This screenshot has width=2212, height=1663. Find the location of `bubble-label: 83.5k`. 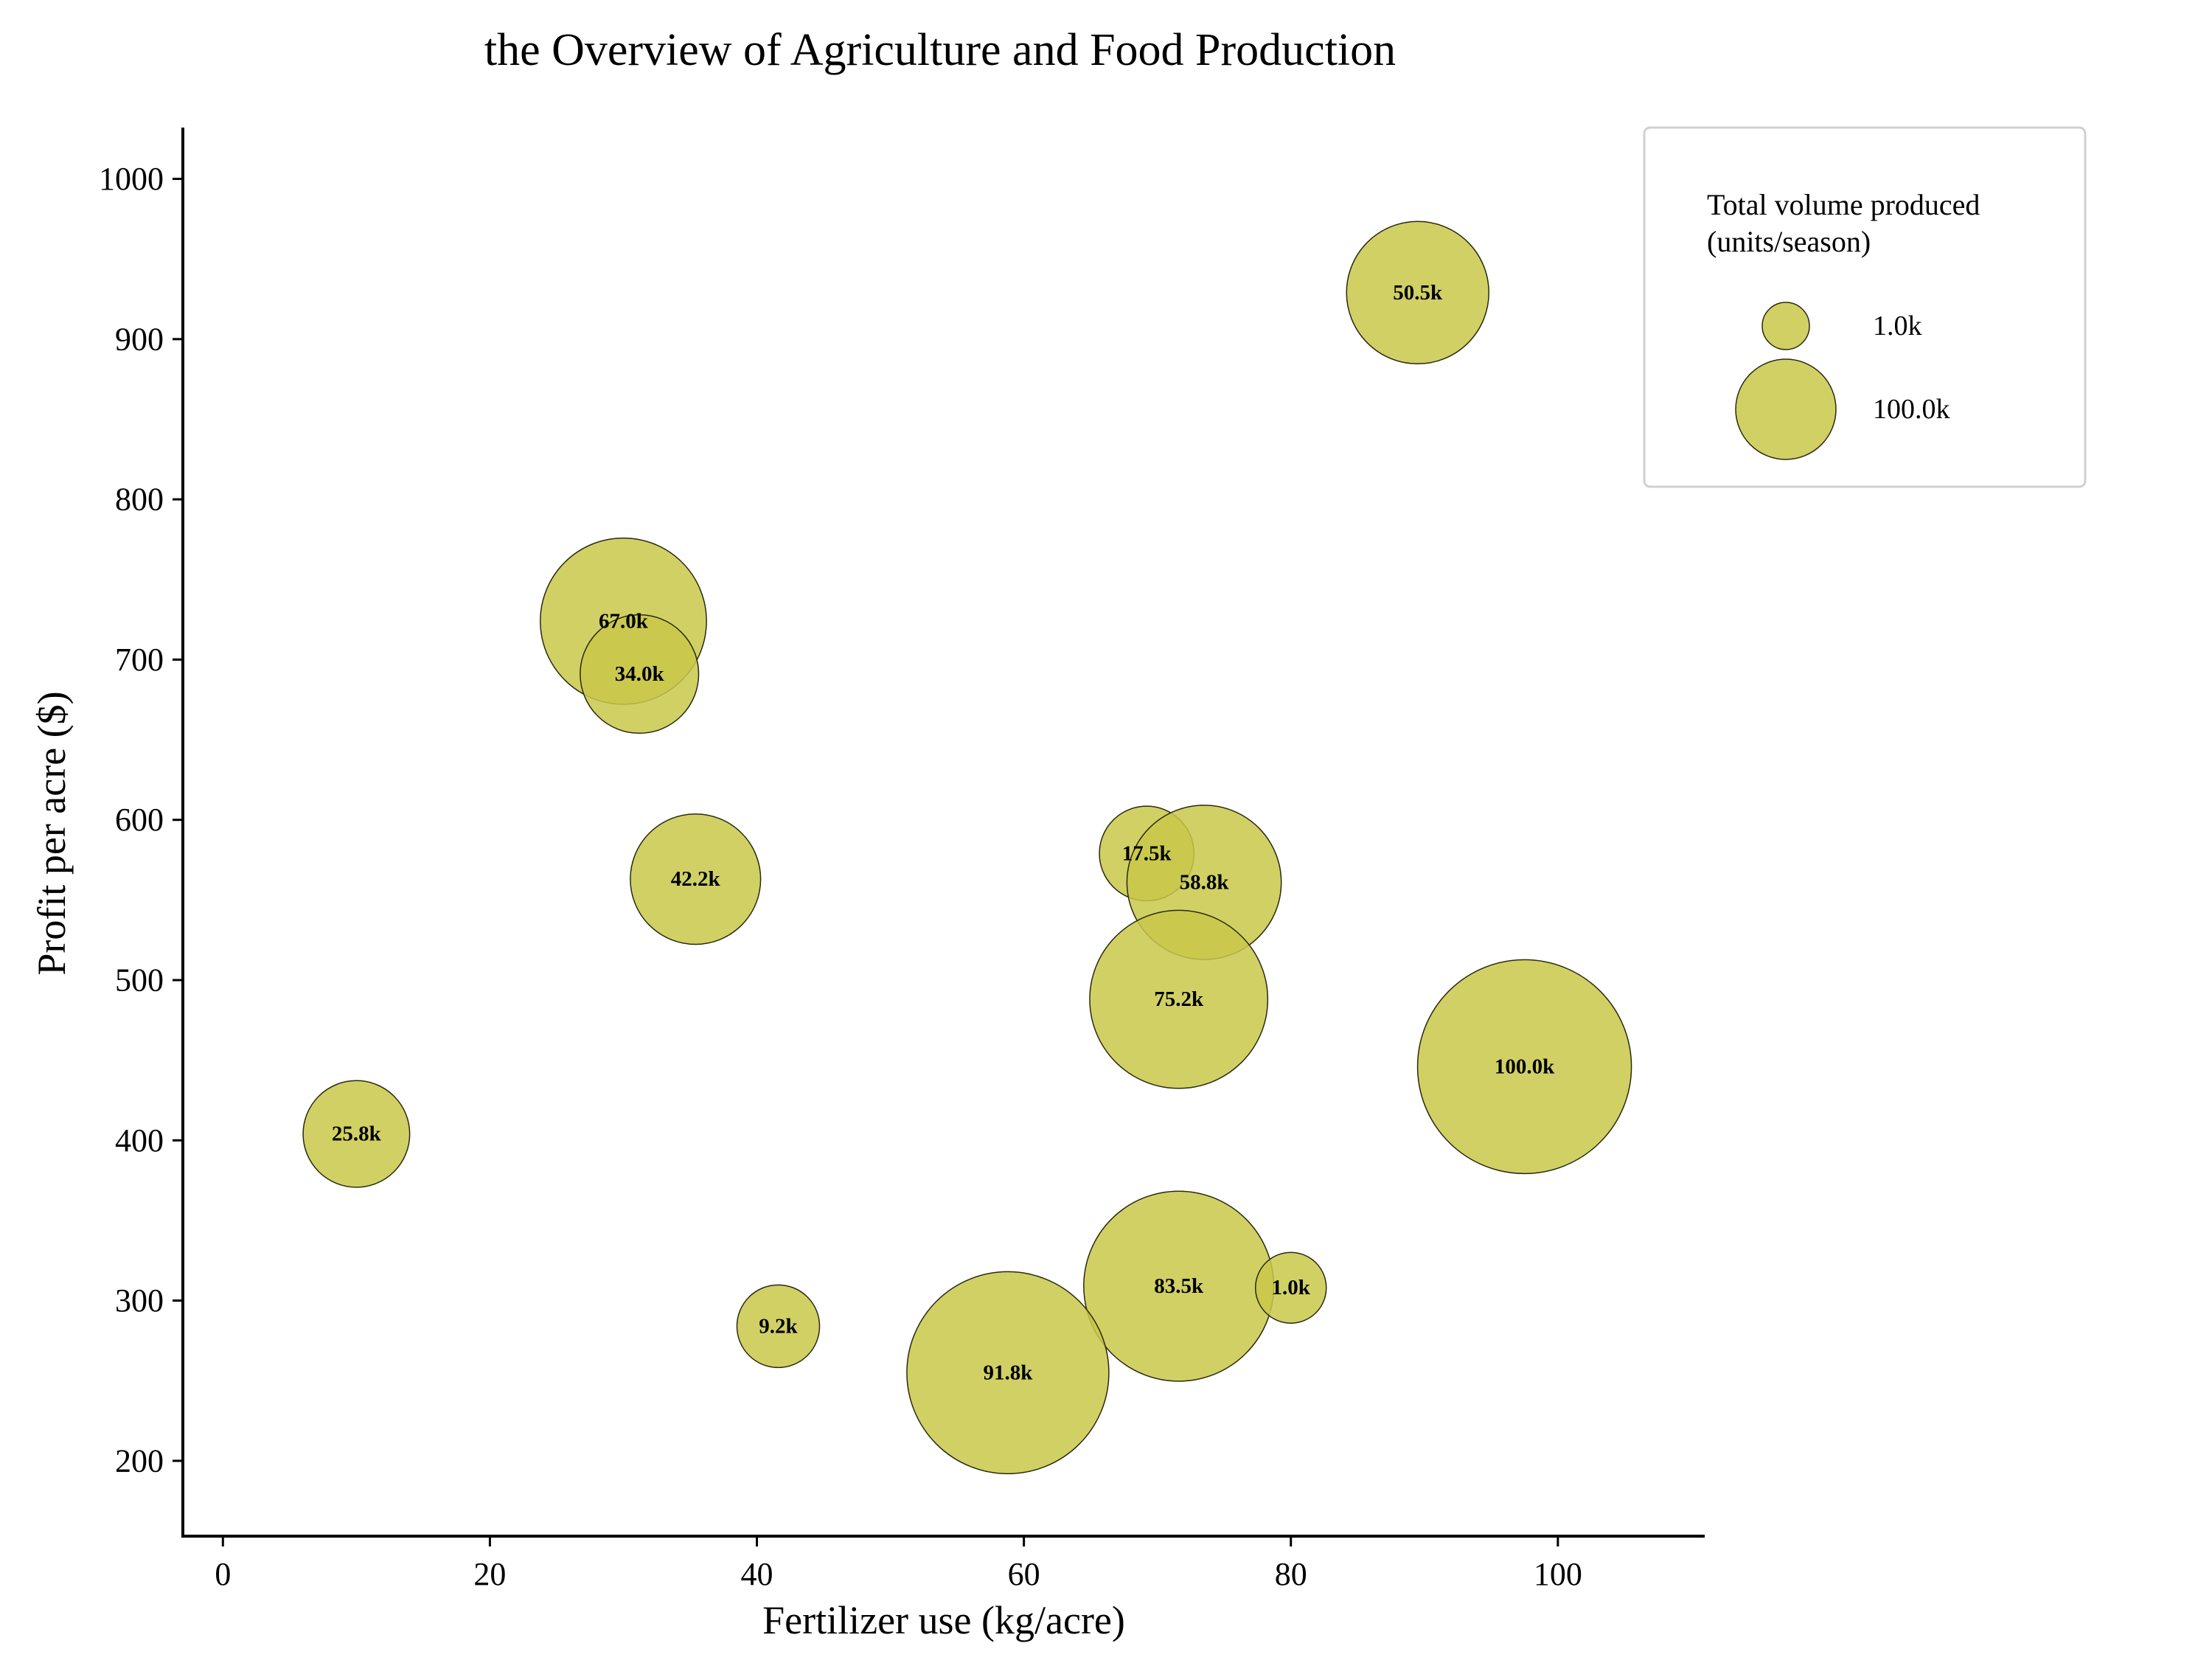

bubble-label: 83.5k is located at coordinates (1179, 1286).